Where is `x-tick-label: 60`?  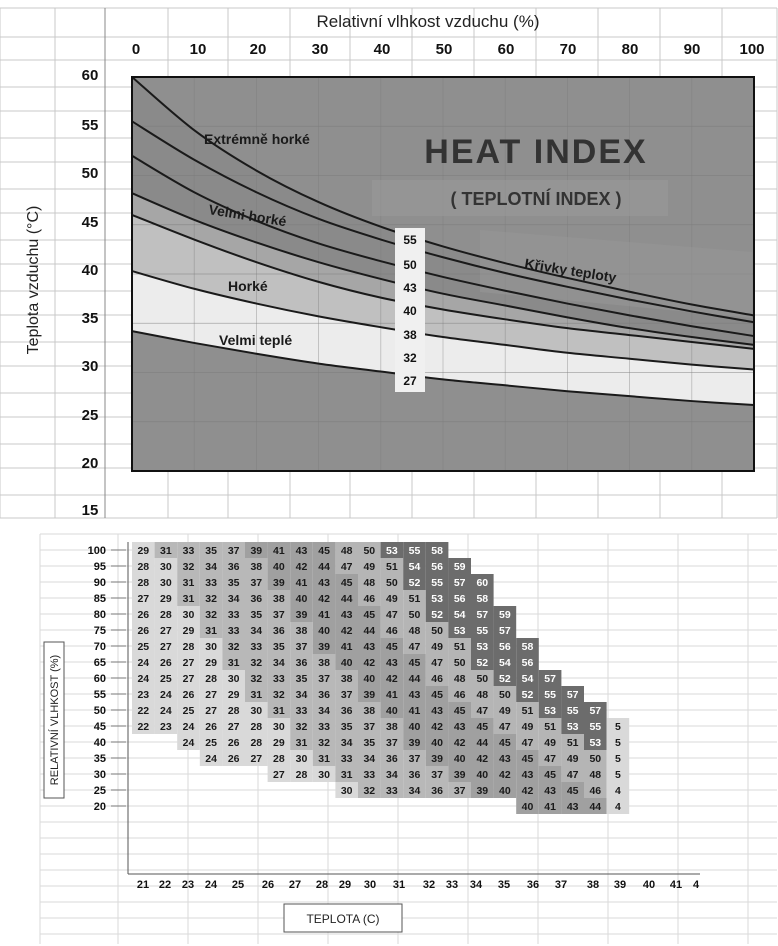
x-tick-label: 60 is located at coordinates (506, 49).